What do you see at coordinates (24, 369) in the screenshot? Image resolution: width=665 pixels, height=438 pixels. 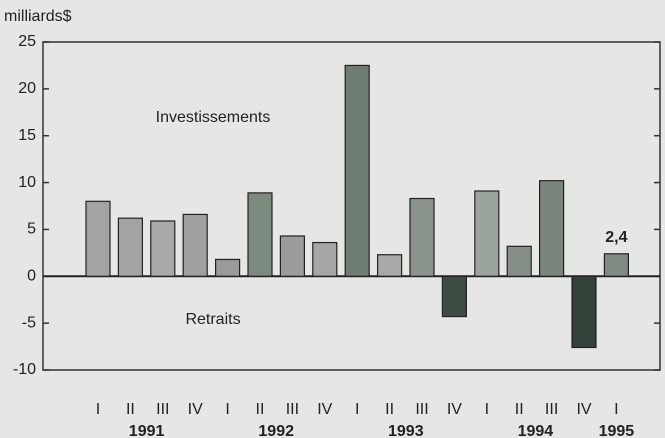 I see `y-tick-label: -10` at bounding box center [24, 369].